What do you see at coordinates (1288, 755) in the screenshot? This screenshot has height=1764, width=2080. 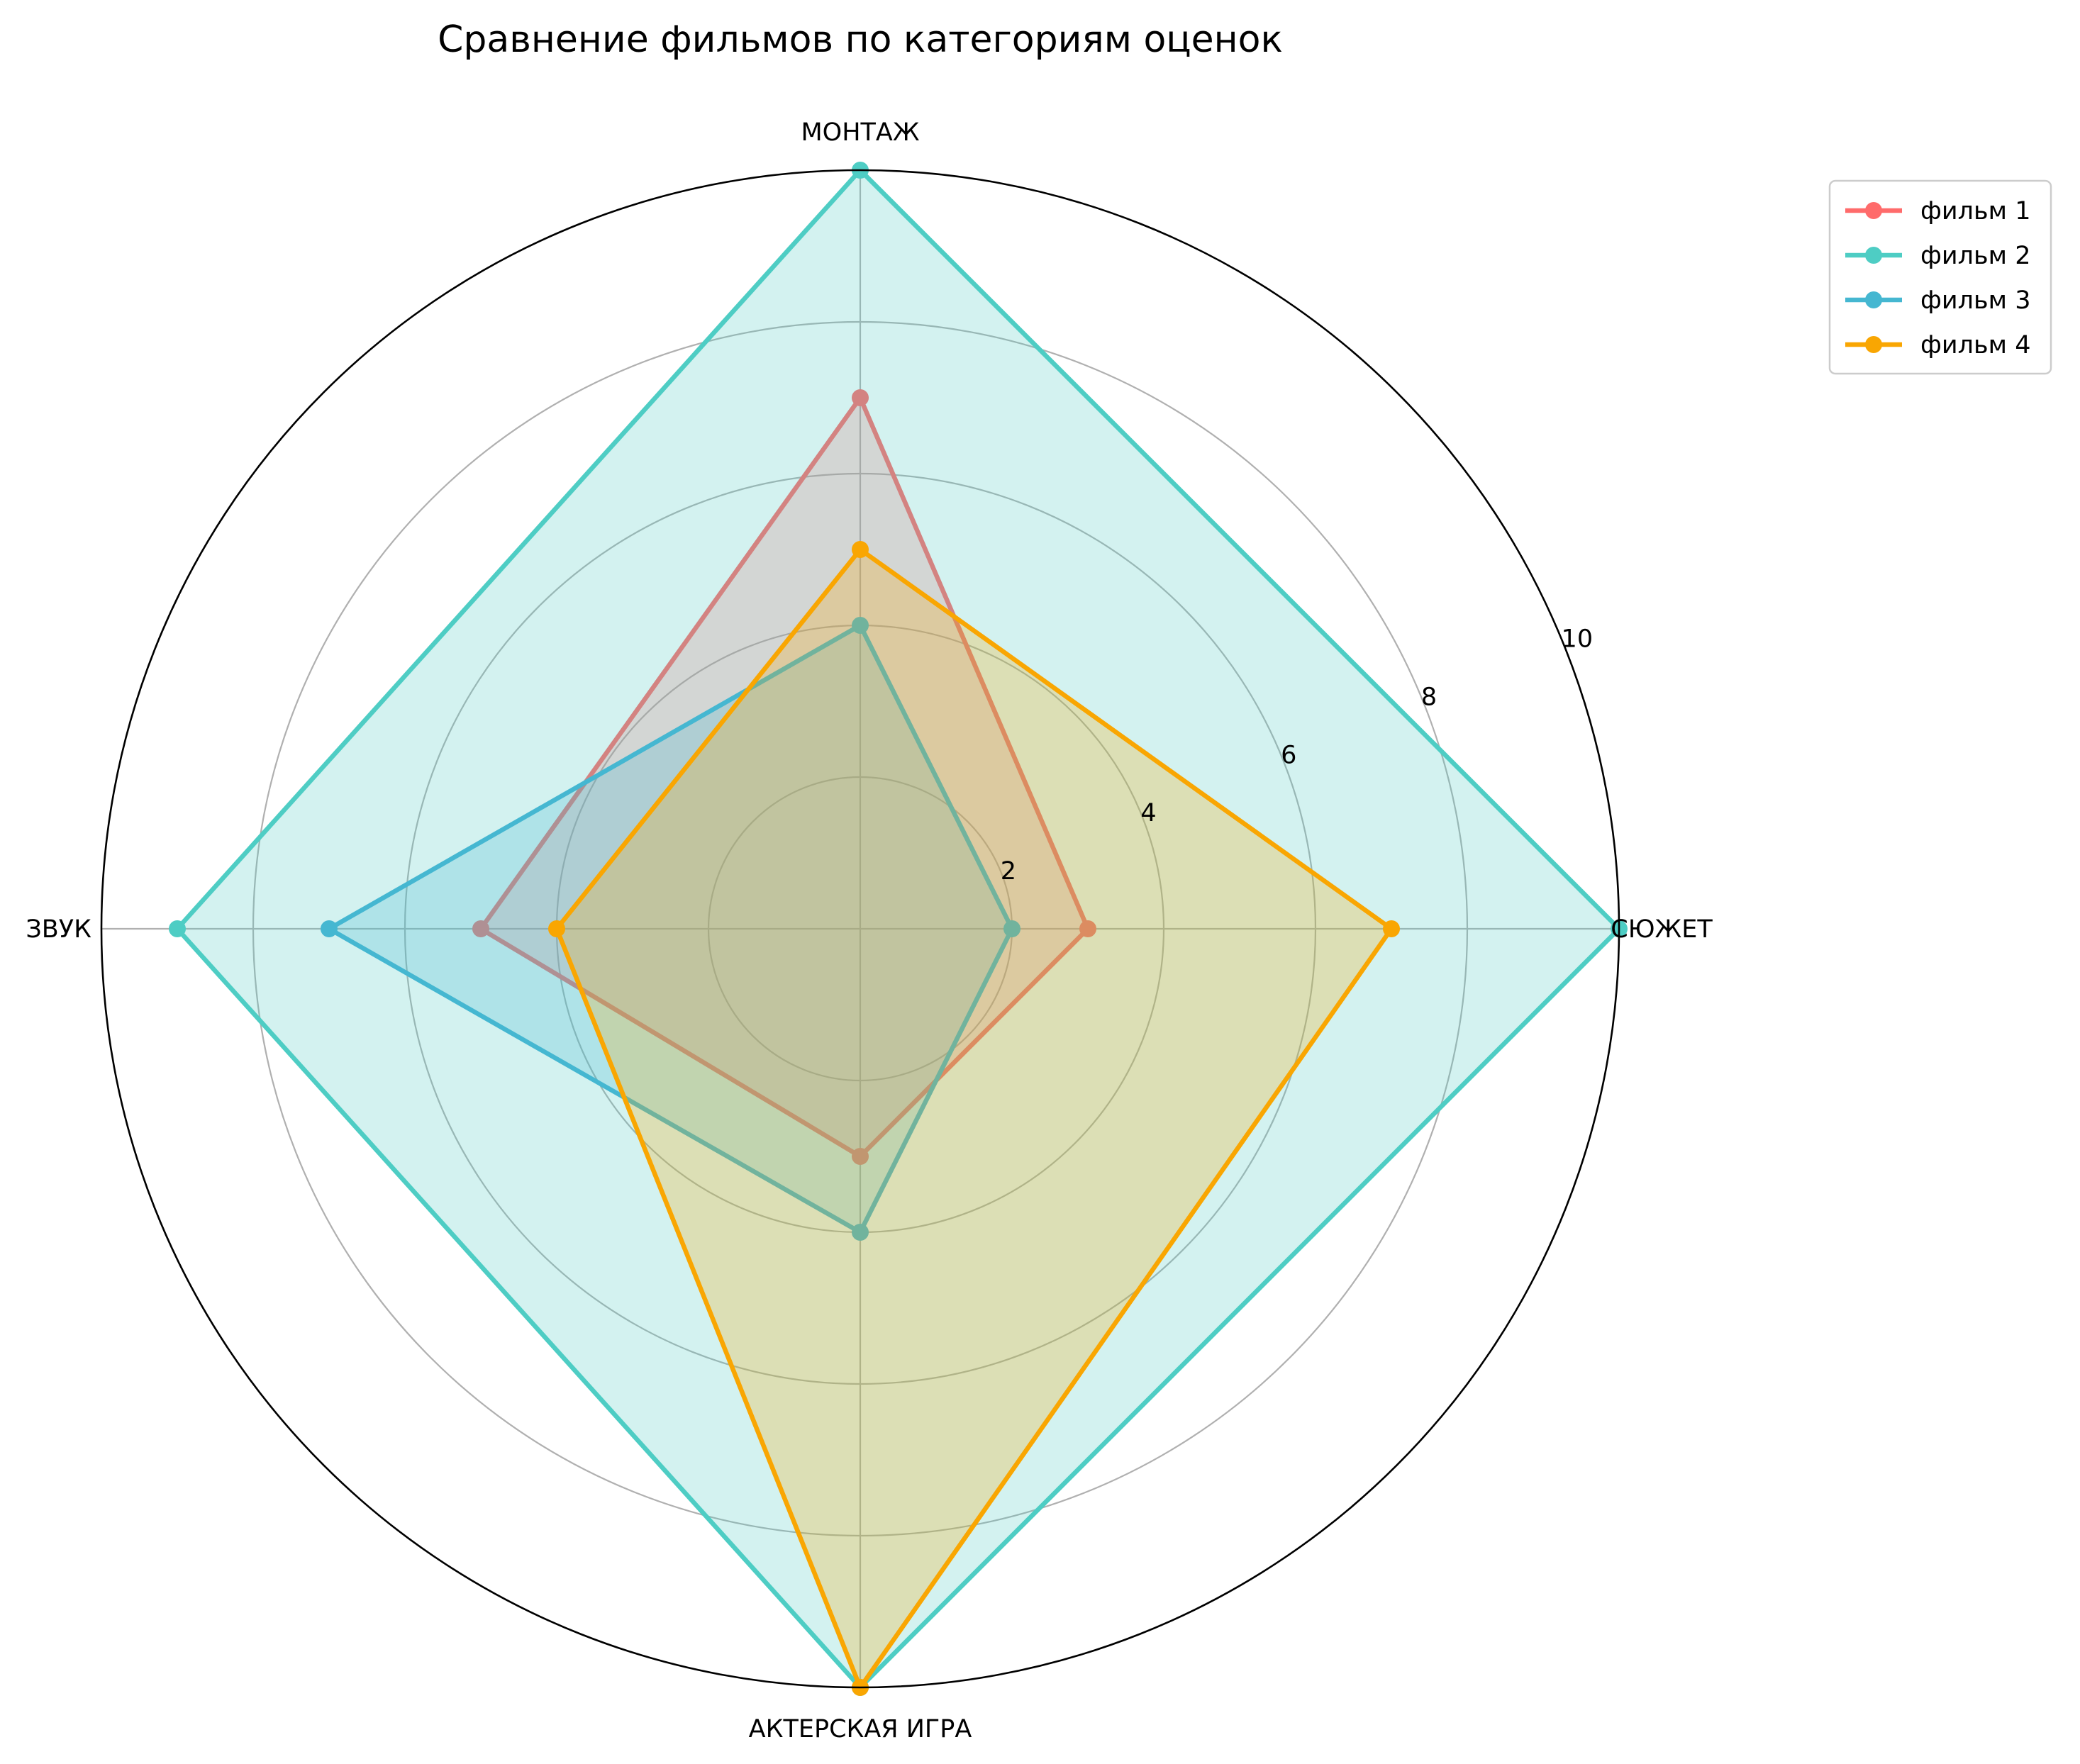 I see `radial-tick-label: 6` at bounding box center [1288, 755].